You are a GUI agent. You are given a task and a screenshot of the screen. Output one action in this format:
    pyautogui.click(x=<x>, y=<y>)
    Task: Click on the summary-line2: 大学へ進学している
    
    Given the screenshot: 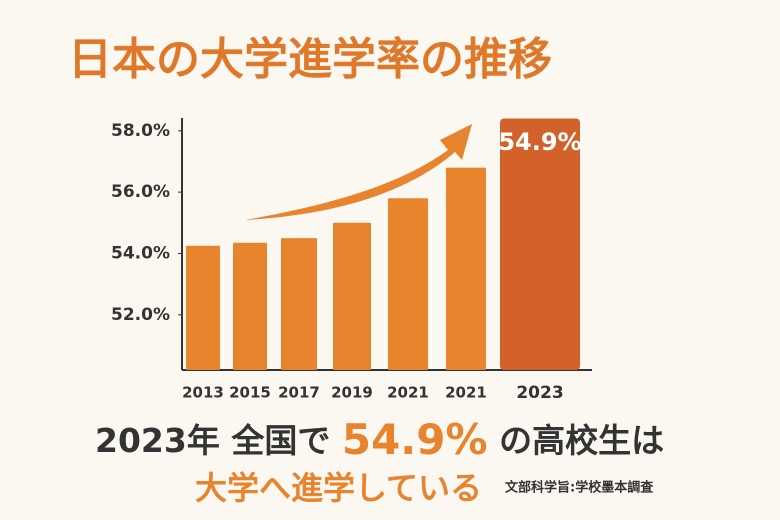 What is the action you would take?
    pyautogui.click(x=338, y=488)
    